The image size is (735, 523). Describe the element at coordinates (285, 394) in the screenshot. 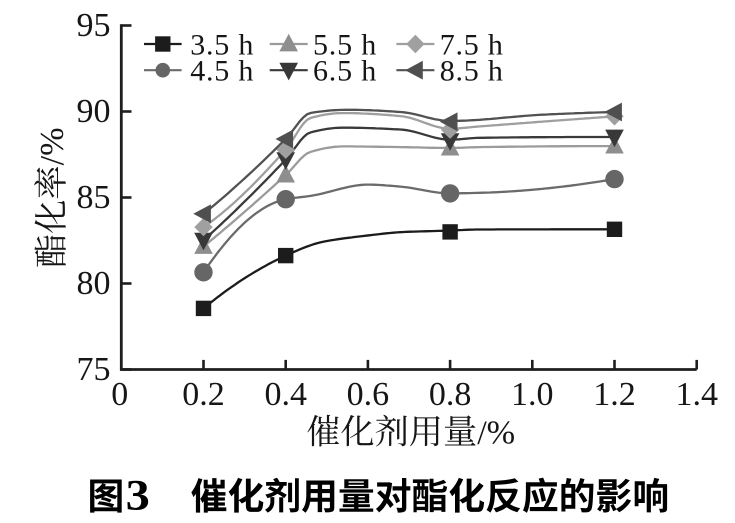

I see `svg-text: 0.4` at that location.